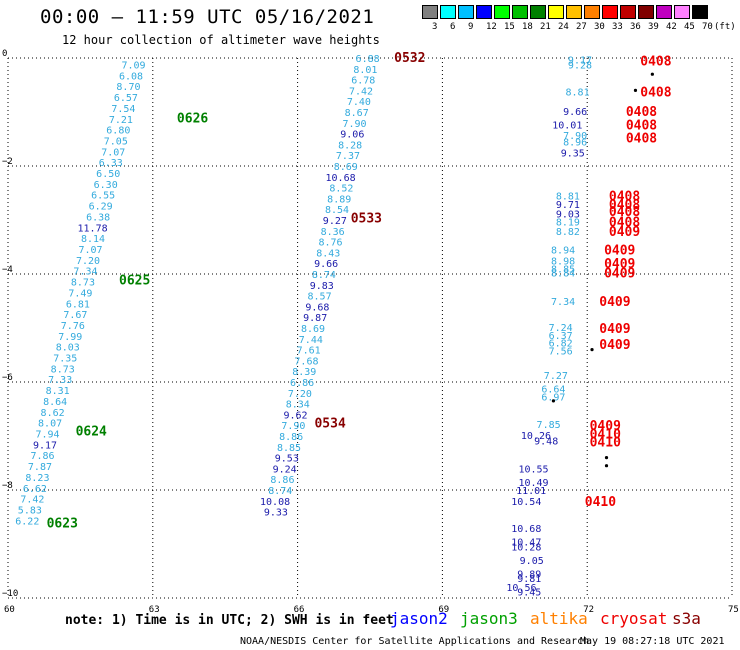  Describe the element at coordinates (545, 27) in the screenshot. I see `legend-label-21: 21` at that location.